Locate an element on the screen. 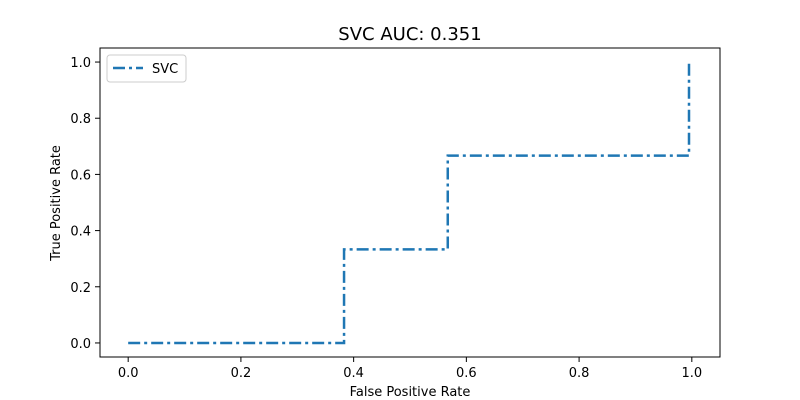 Image resolution: width=800 pixels, height=400 pixels. x-tick-label: 0.0 is located at coordinates (128, 373).